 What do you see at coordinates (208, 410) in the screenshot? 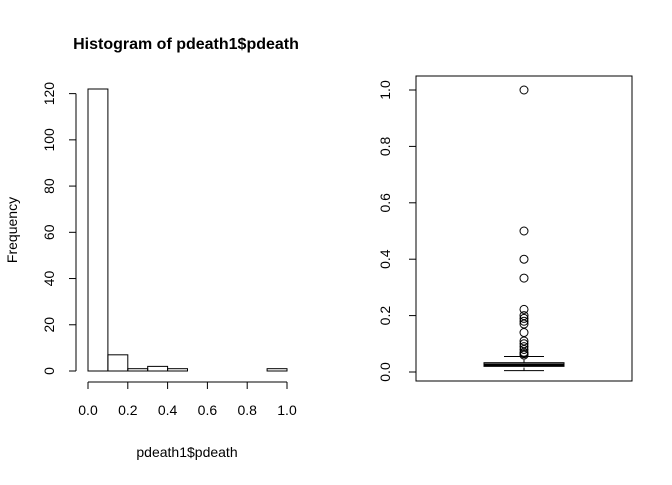
I see `histogram-x-tick-label: 0.6` at bounding box center [208, 410].